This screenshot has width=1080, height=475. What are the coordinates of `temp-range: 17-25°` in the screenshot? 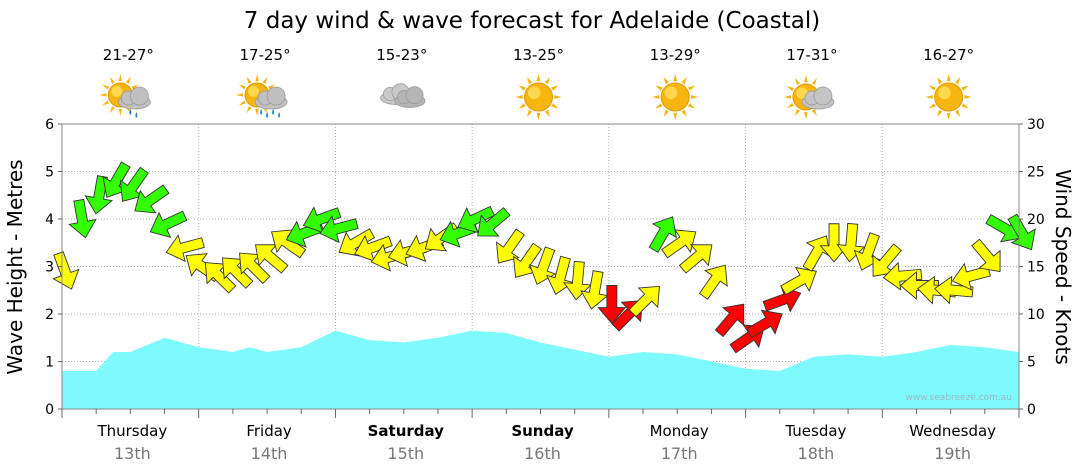 It's located at (265, 55).